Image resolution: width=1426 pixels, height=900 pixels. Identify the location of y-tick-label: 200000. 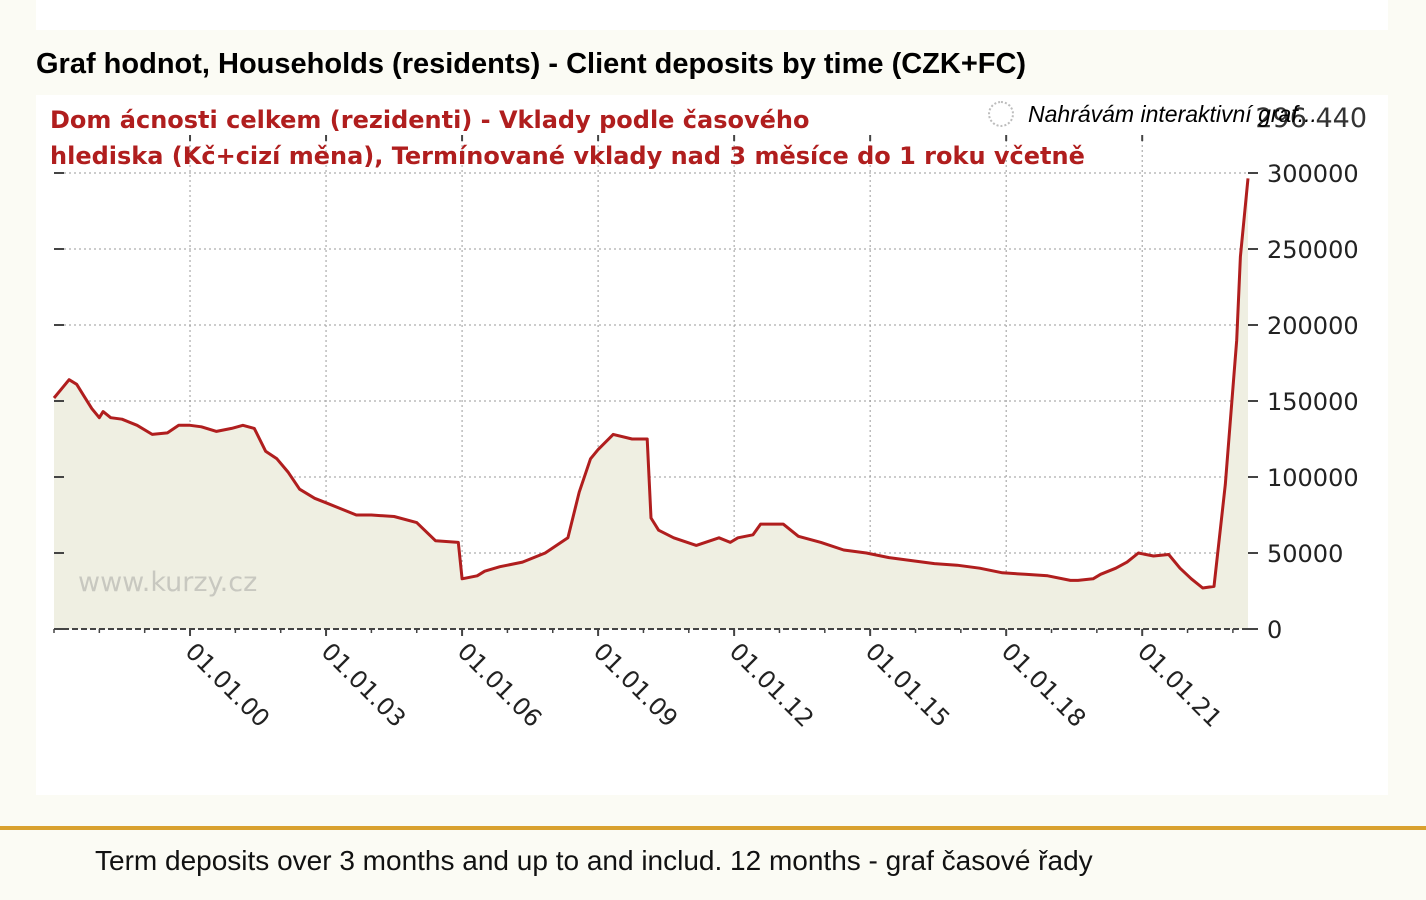
(1313, 326).